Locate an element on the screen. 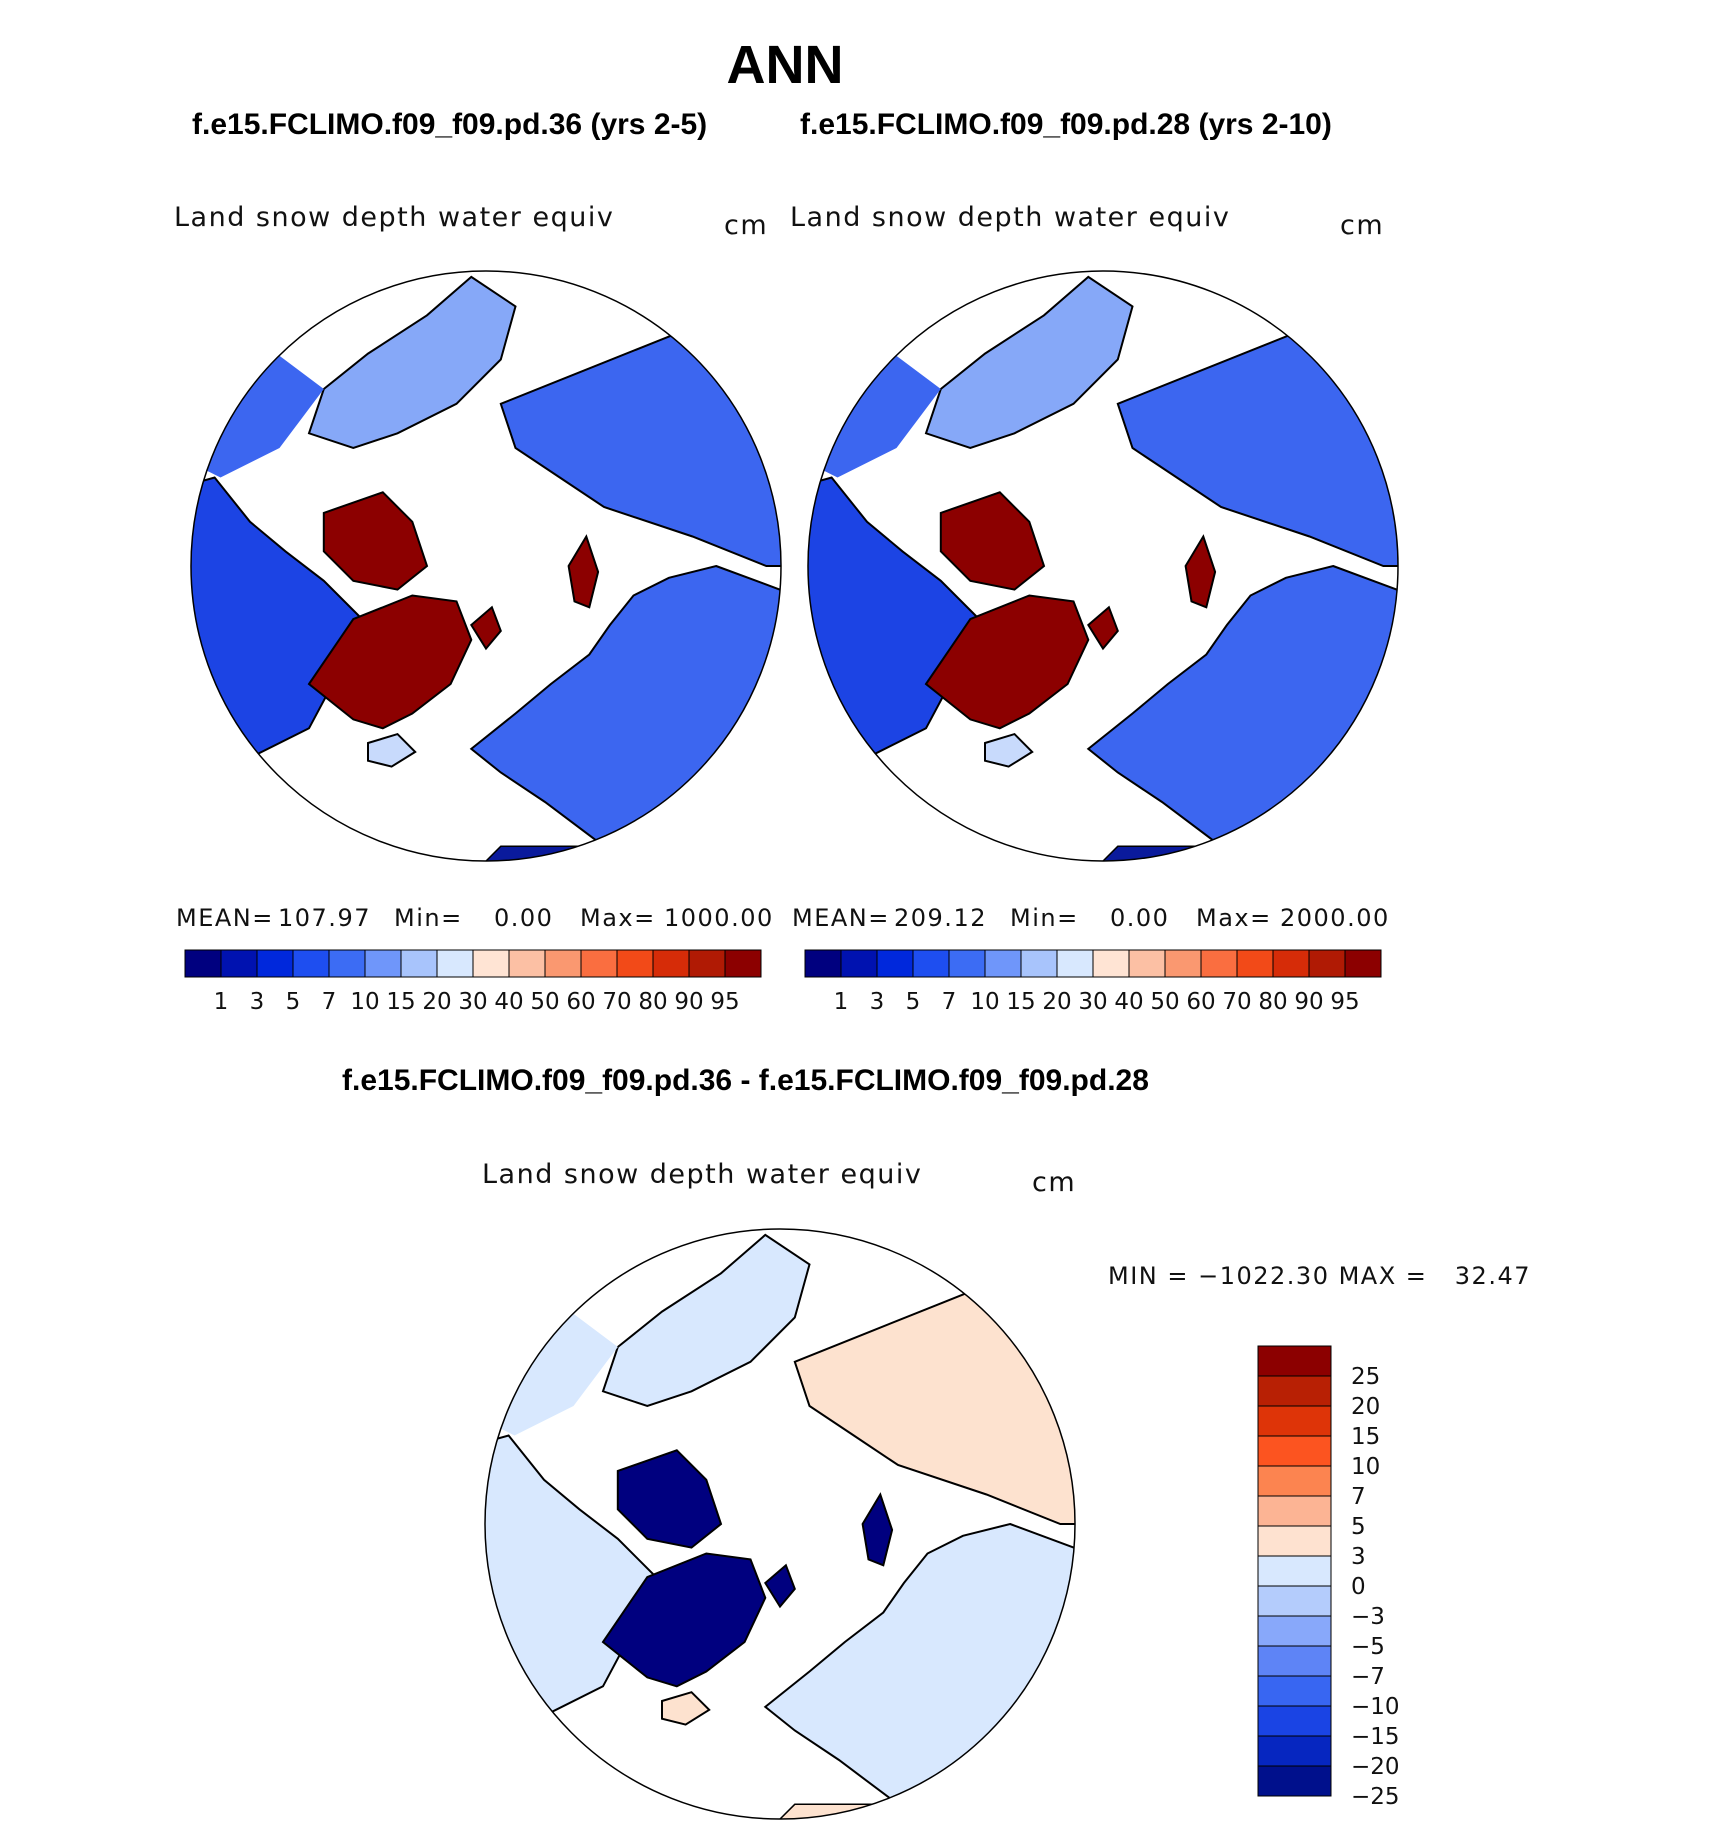 The height and width of the screenshot is (1839, 1710). figure-title: ANN is located at coordinates (785, 65).